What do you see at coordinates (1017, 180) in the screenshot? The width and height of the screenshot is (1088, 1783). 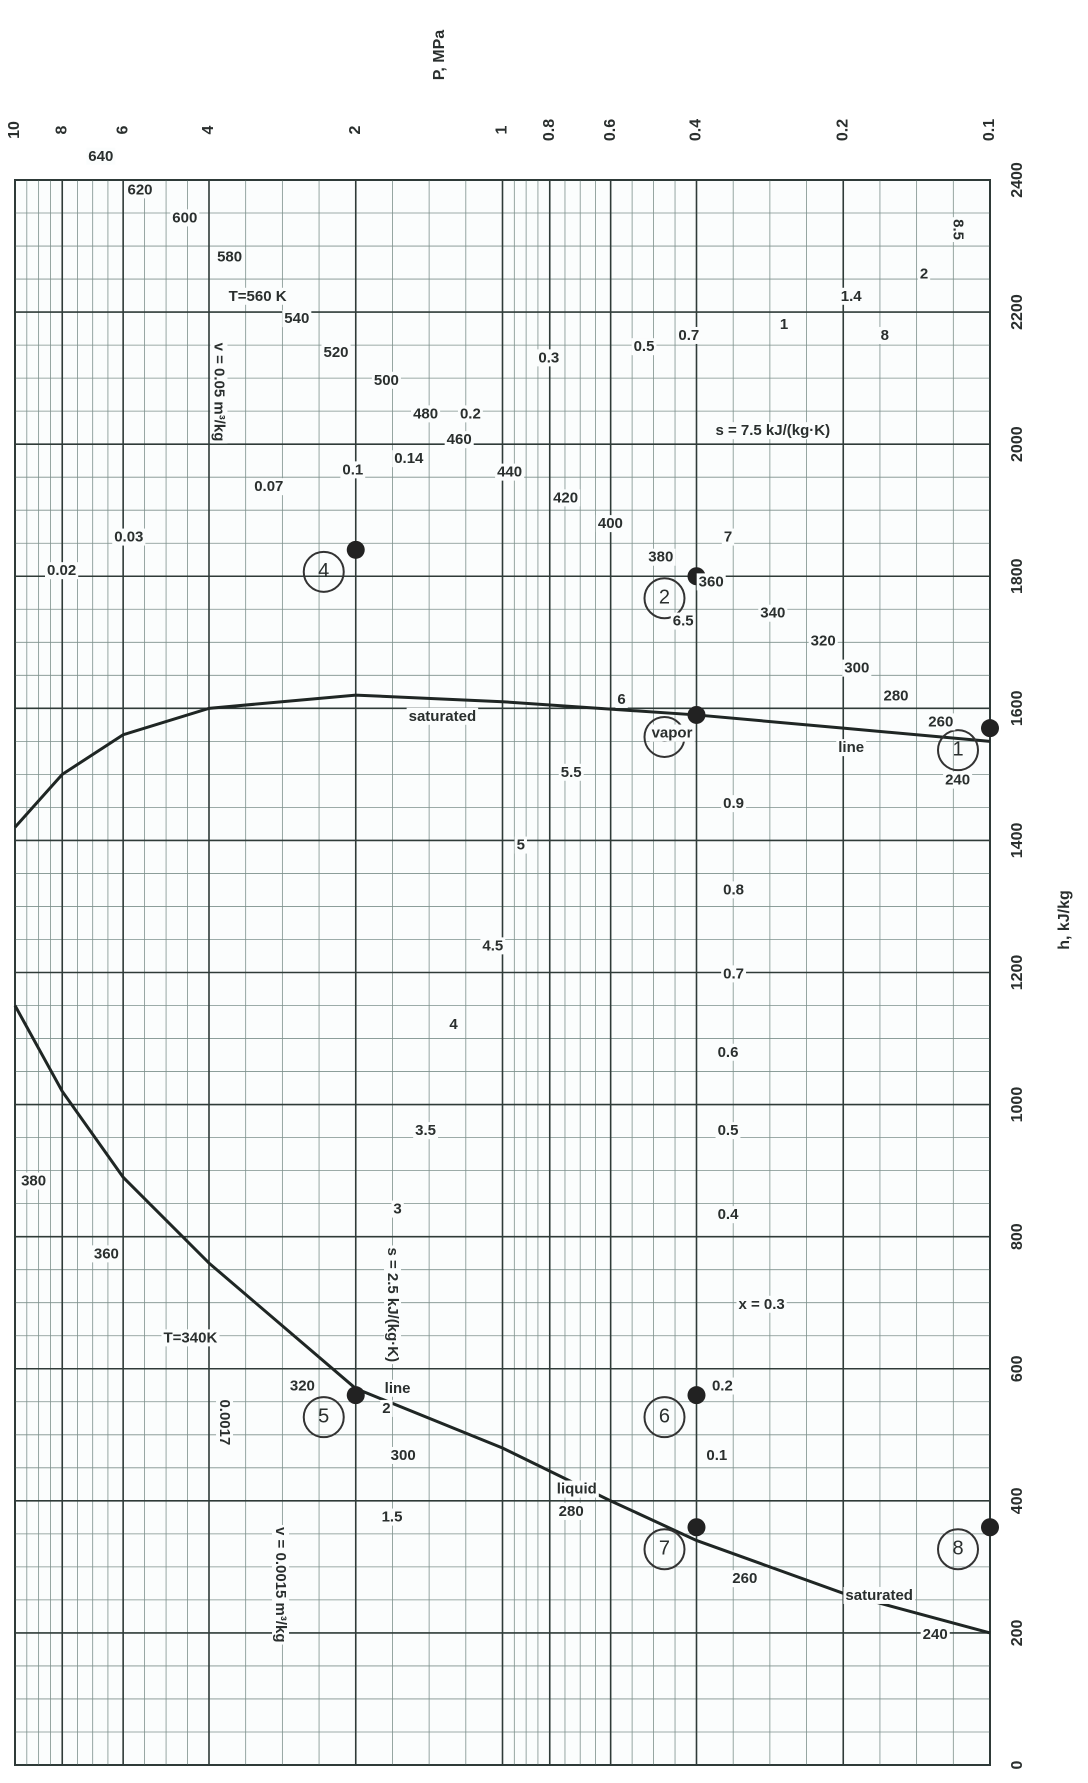 I see `y-tick-label: 2400` at bounding box center [1017, 180].